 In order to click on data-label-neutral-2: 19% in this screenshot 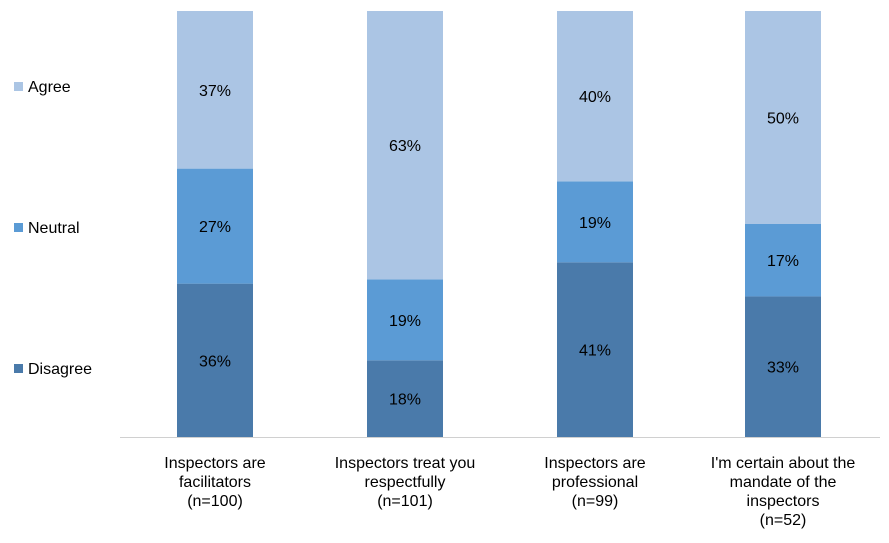, I will do `click(405, 321)`.